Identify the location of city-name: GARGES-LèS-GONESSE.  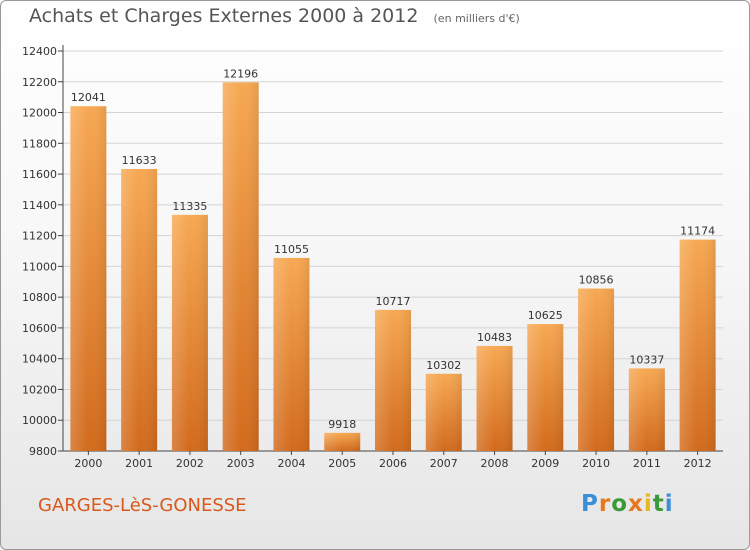
(142, 505).